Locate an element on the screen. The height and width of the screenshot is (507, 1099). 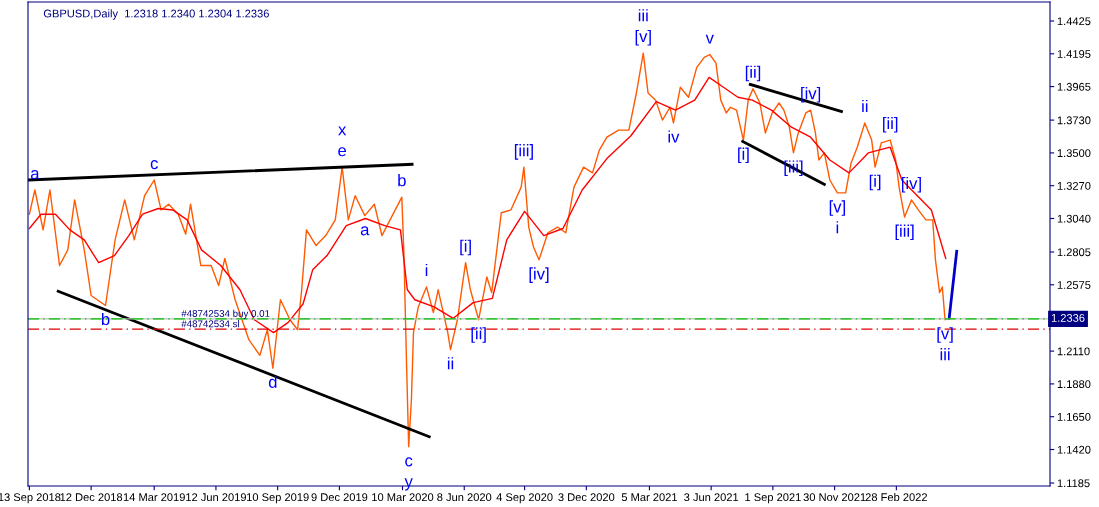
annotation: y is located at coordinates (408, 484).